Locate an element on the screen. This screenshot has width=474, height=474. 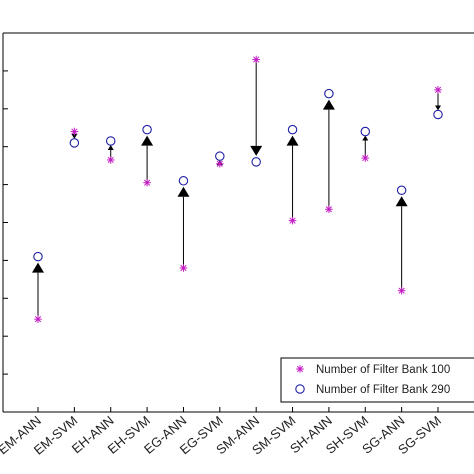
change-arrow-eg-ann is located at coordinates (183, 227).